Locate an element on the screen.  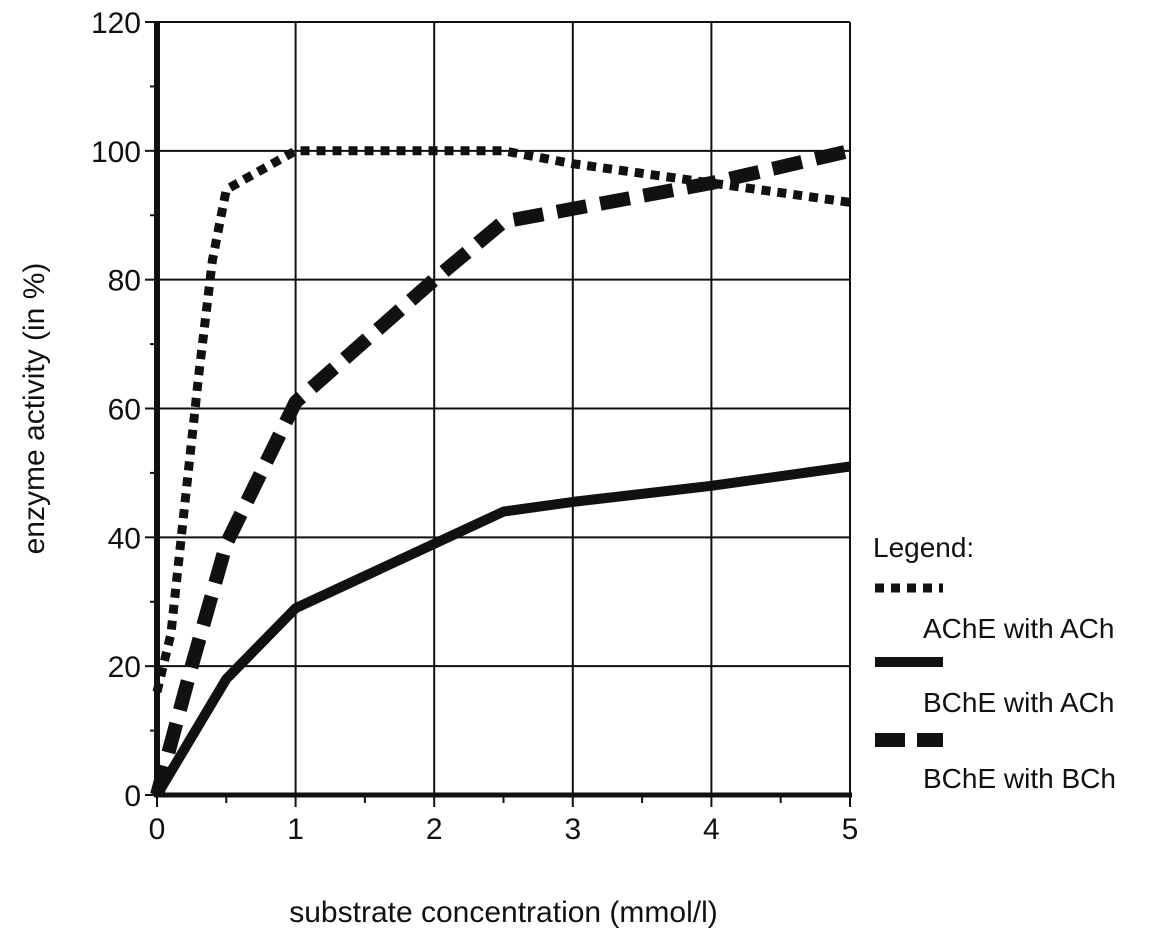
legend-entry-1: BChE with ACh is located at coordinates (1018, 702).